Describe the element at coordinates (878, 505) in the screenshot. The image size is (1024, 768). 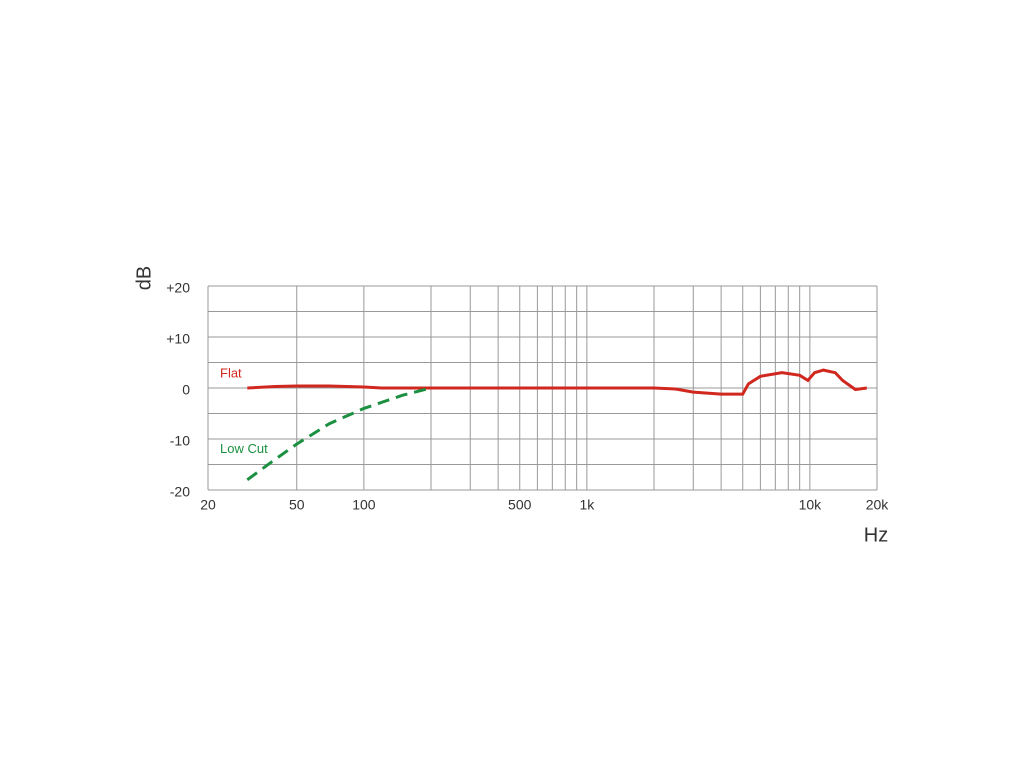
I see `x-tick-label: 20k` at that location.